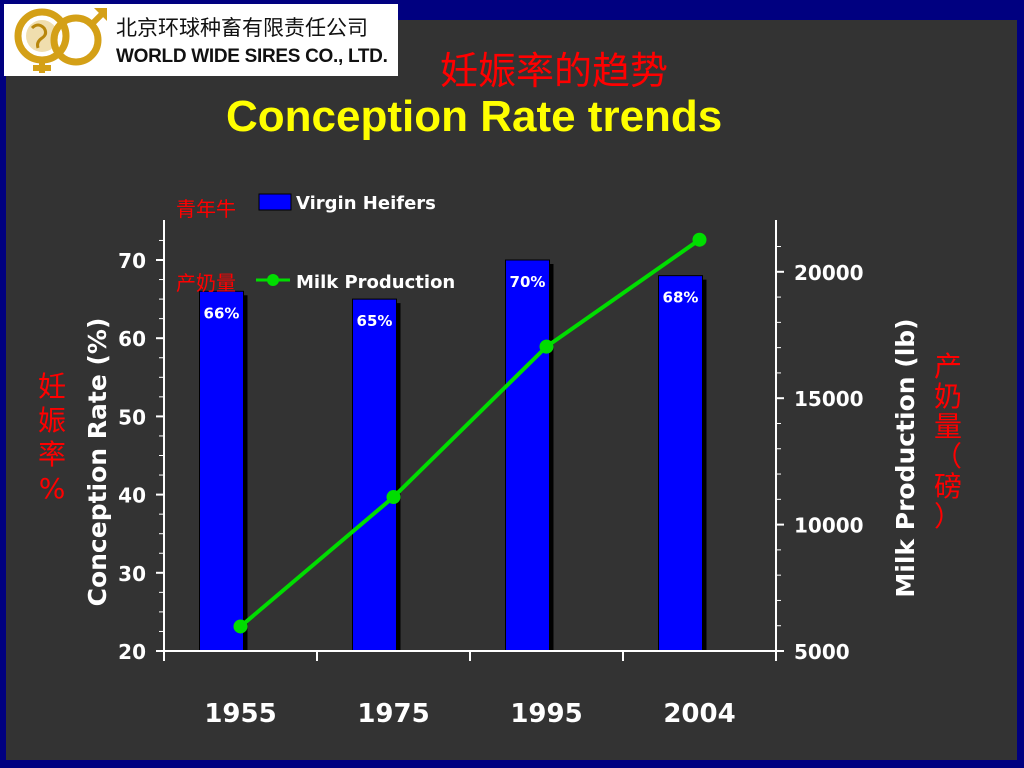 The width and height of the screenshot is (1024, 768). Describe the element at coordinates (375, 321) in the screenshot. I see `bar-data-label: 65%` at that location.